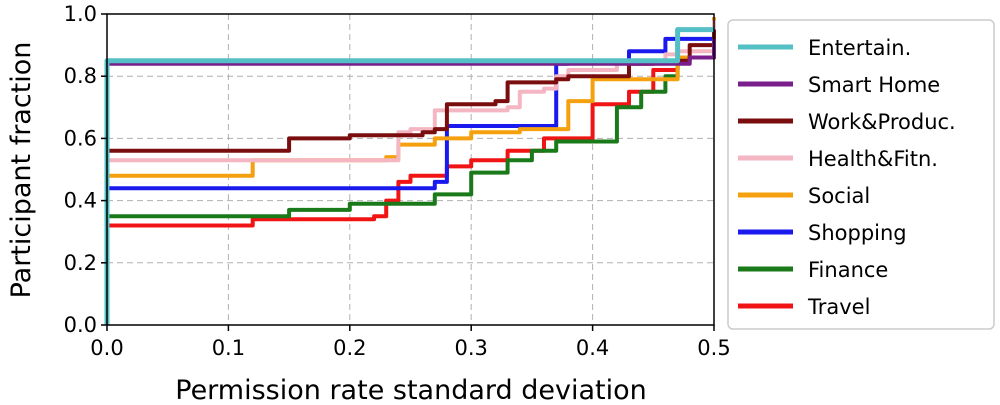  I want to click on x-tick-label: 0.1, so click(228, 348).